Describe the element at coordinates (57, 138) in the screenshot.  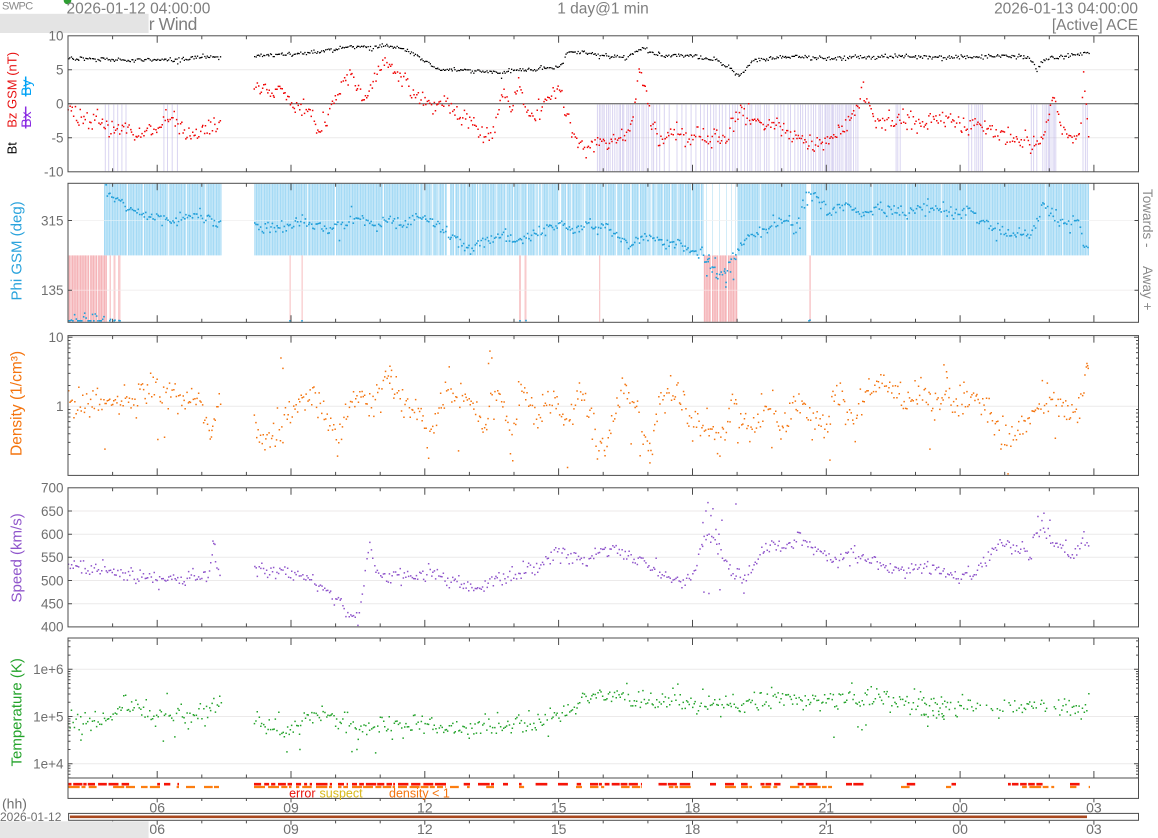
I see `svg-text: -5` at that location.